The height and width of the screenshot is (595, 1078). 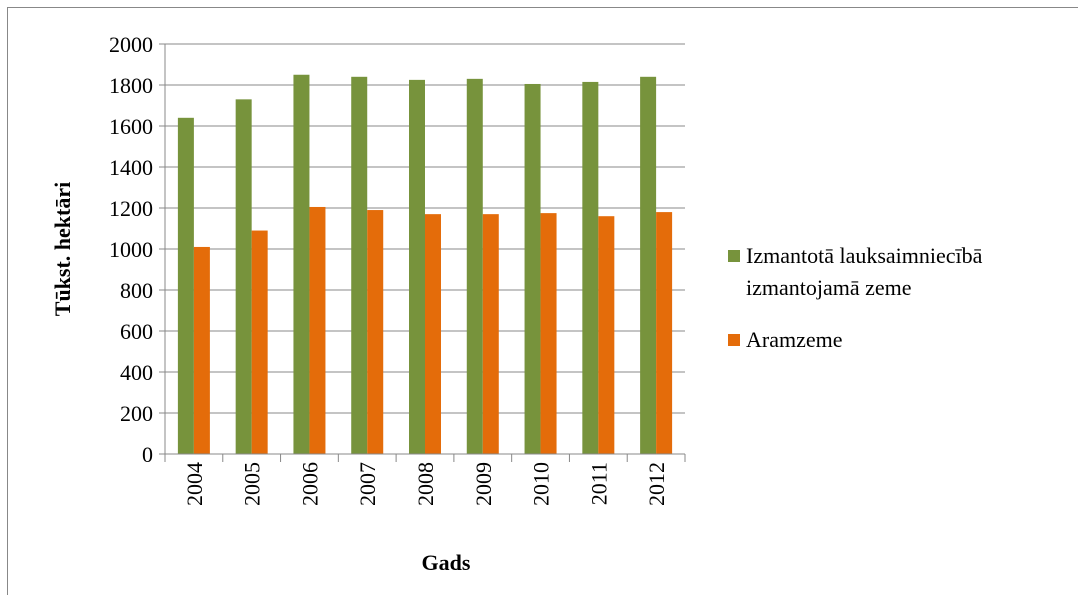 I want to click on x-tick-label: 2010, so click(x=541, y=484).